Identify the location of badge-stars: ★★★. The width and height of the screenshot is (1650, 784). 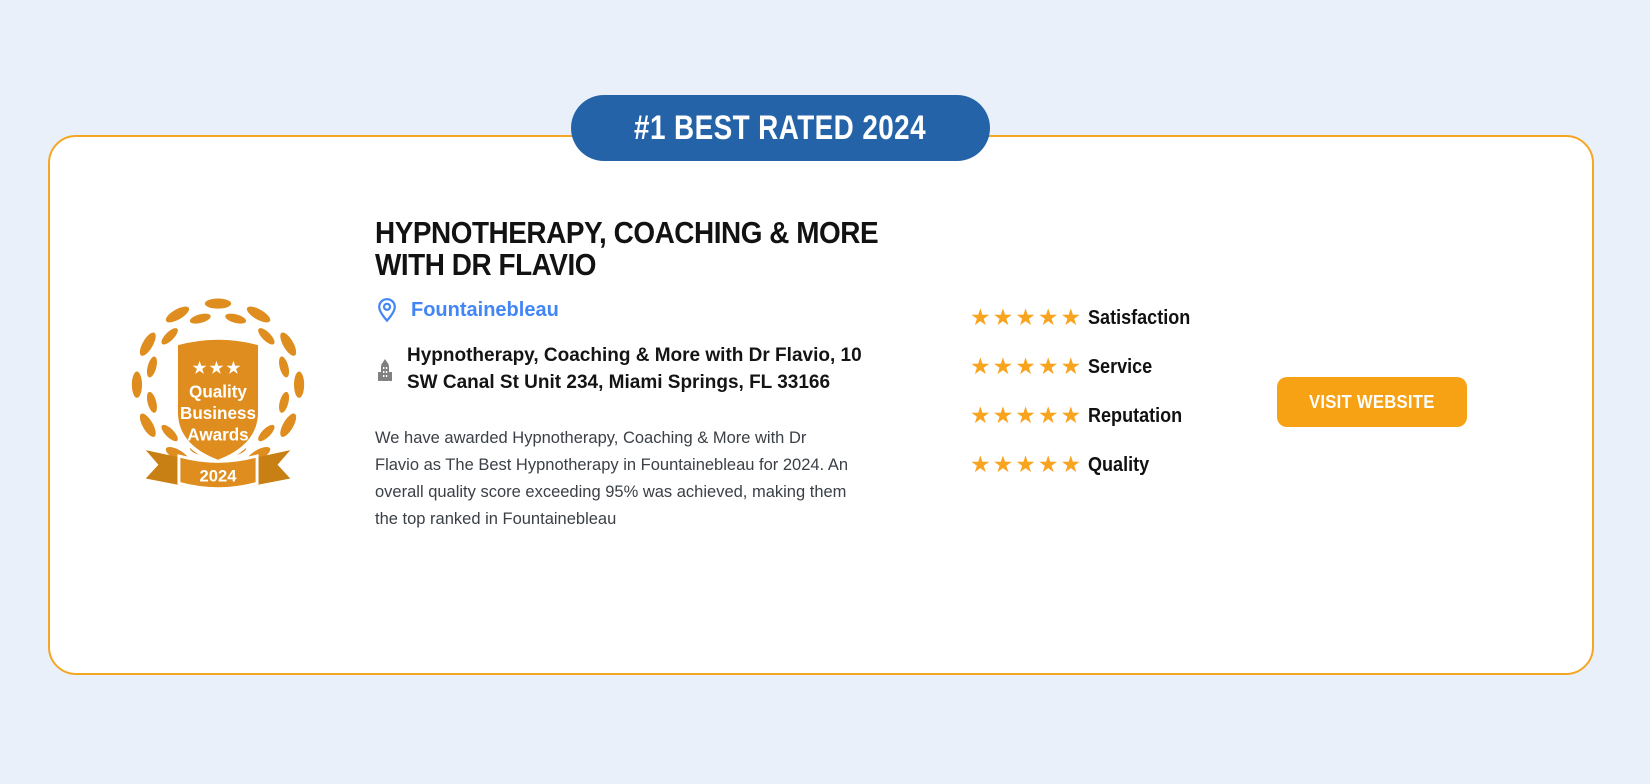
(218, 368).